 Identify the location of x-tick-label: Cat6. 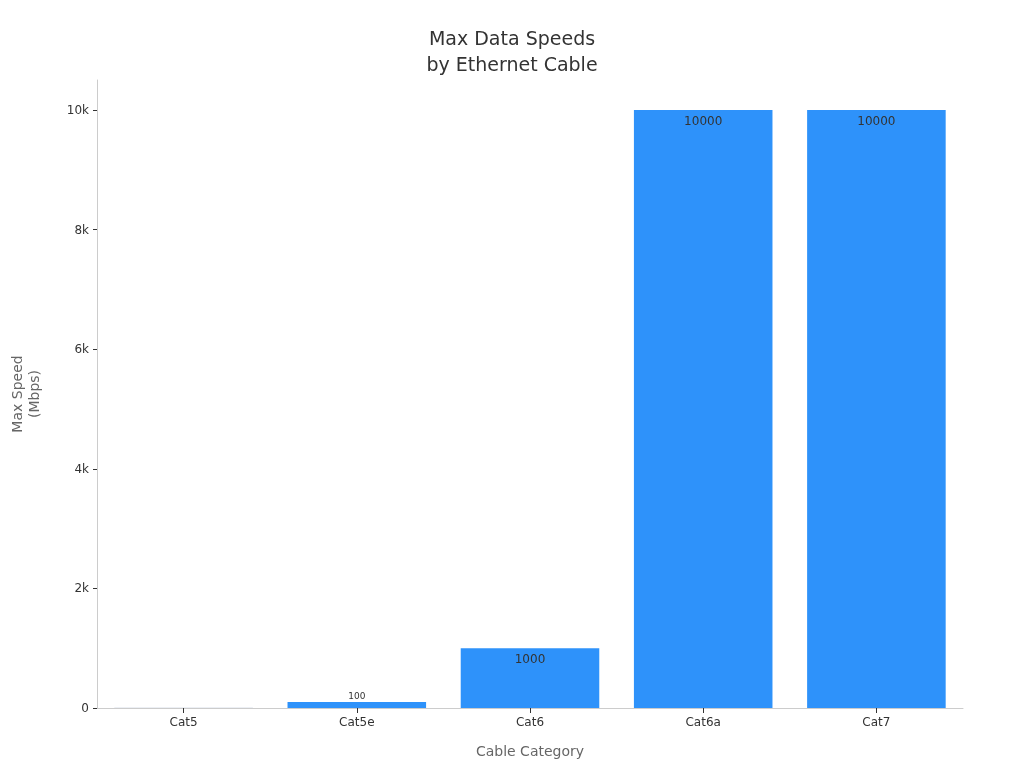
(530, 722).